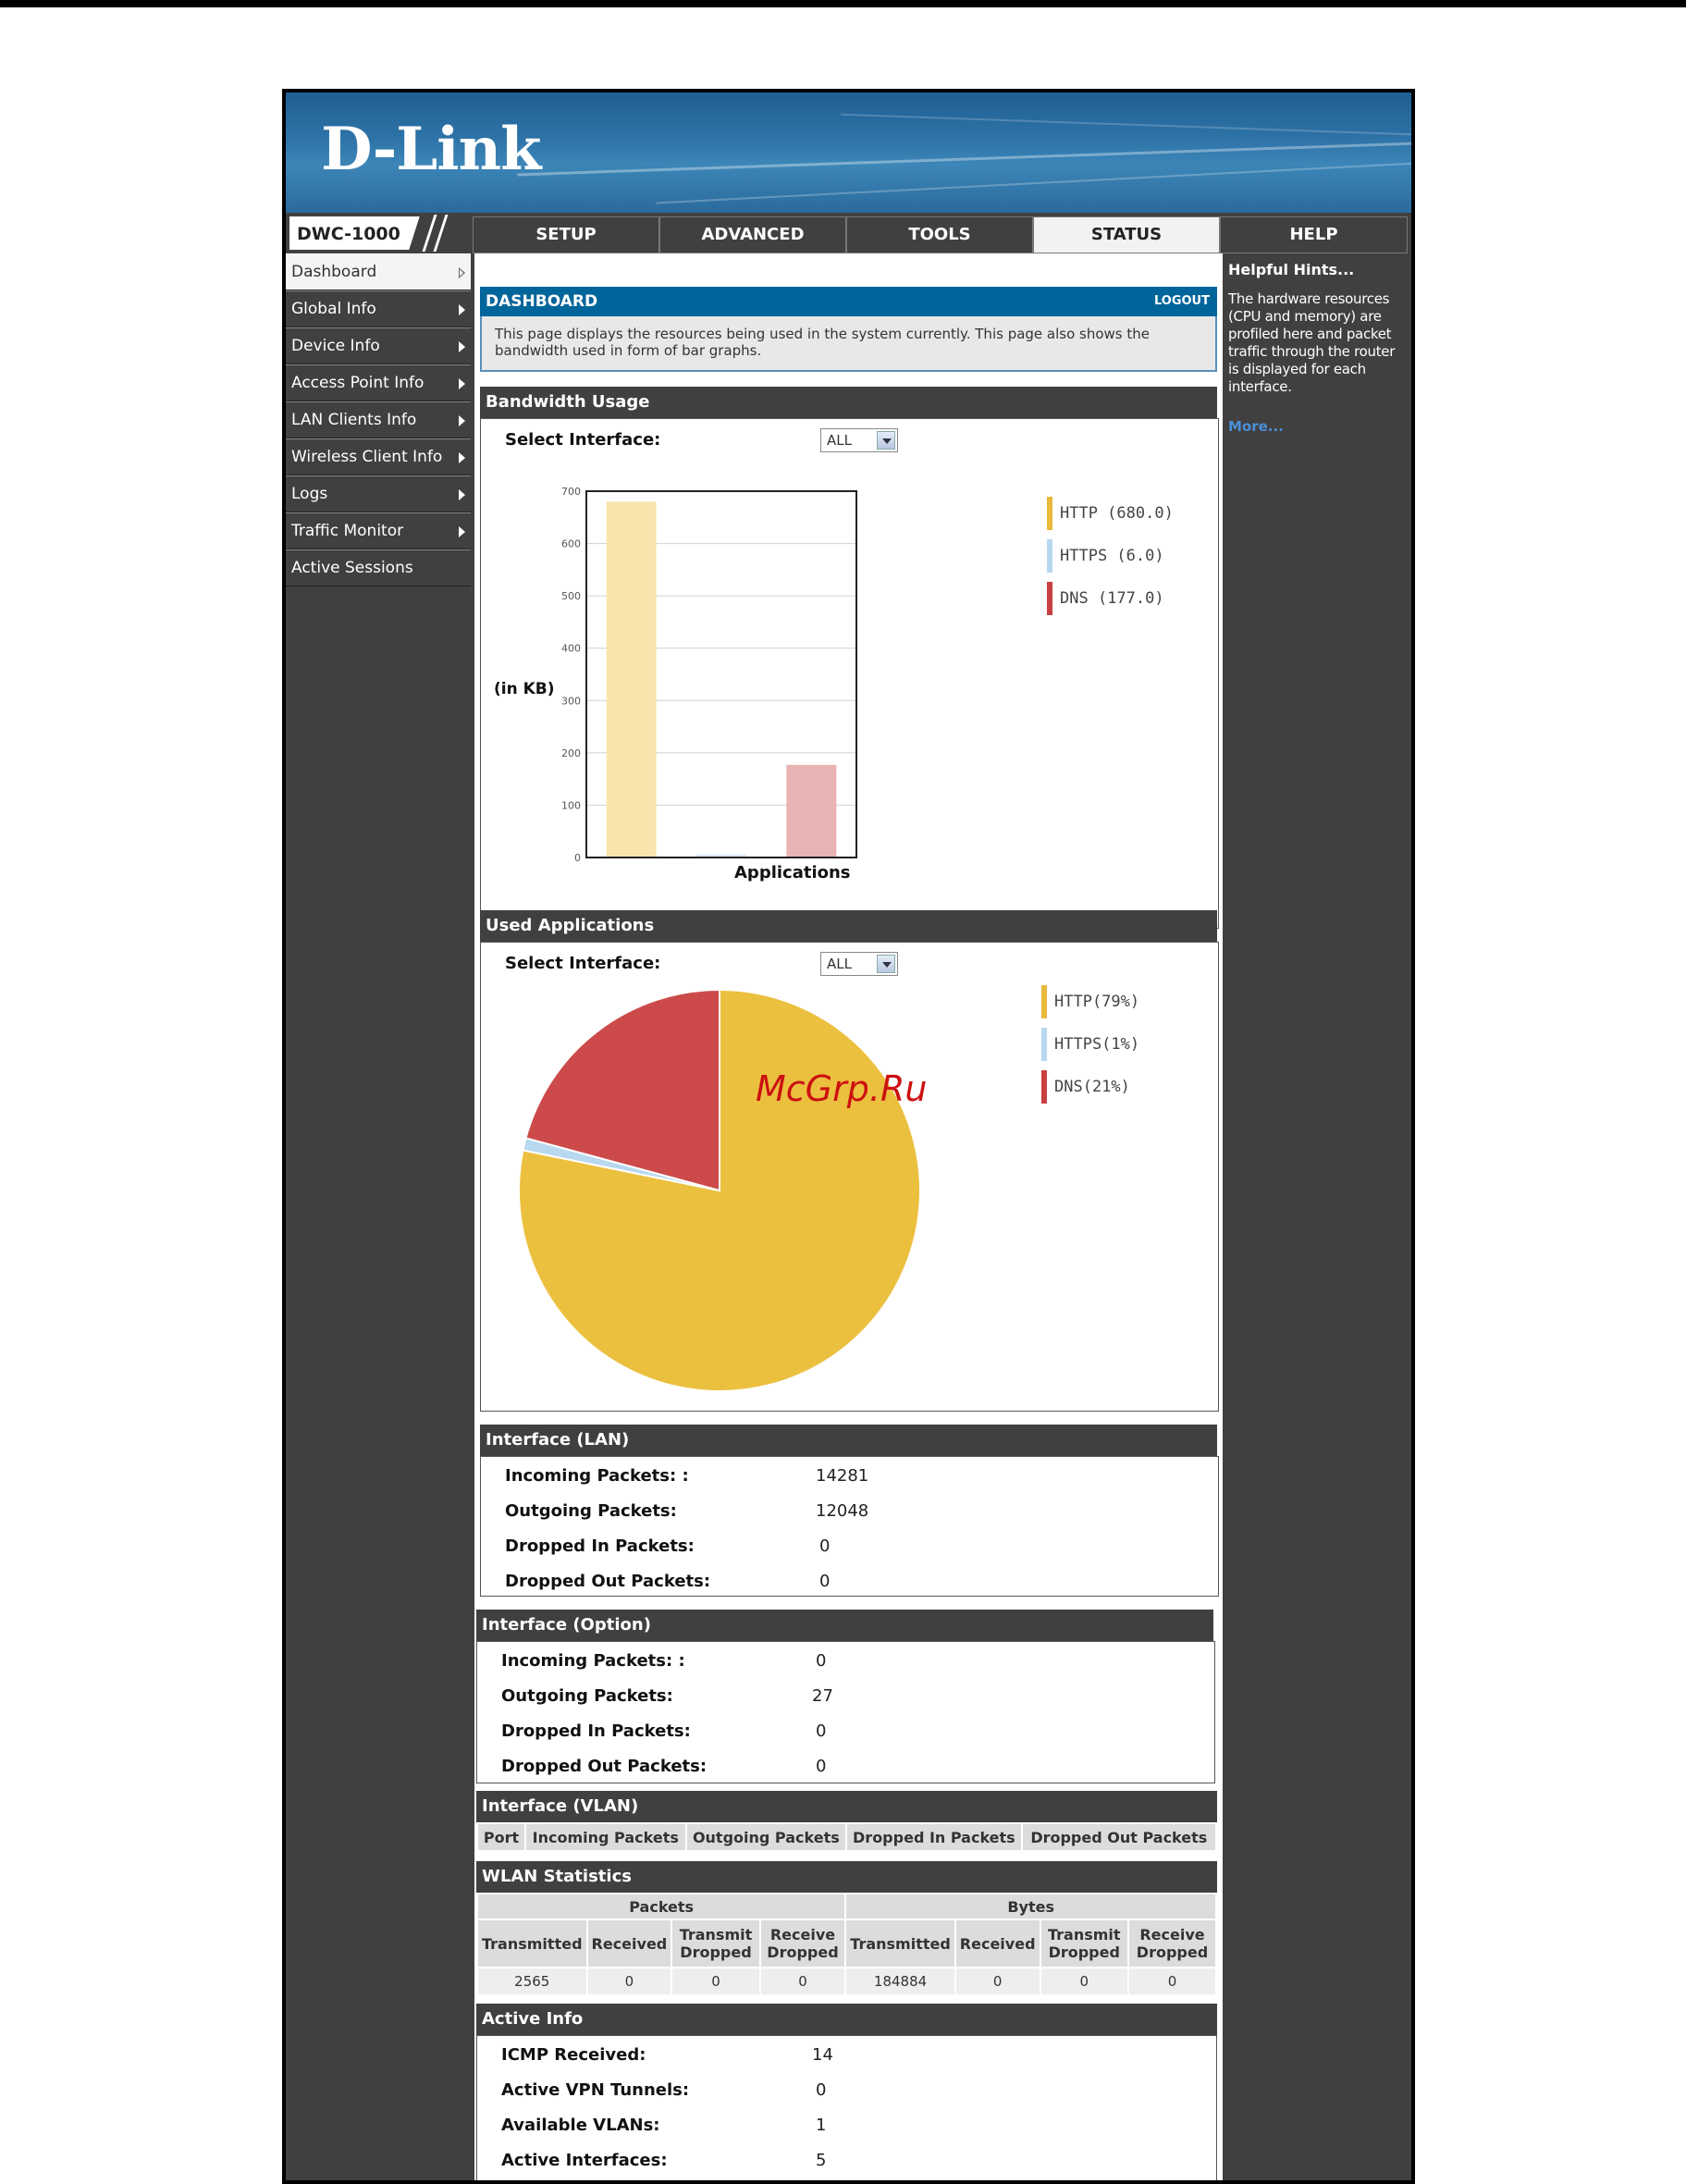 The height and width of the screenshot is (2184, 1686). Describe the element at coordinates (378, 530) in the screenshot. I see `sidebar-item-traffic-monitor: Traffic Monitor` at that location.